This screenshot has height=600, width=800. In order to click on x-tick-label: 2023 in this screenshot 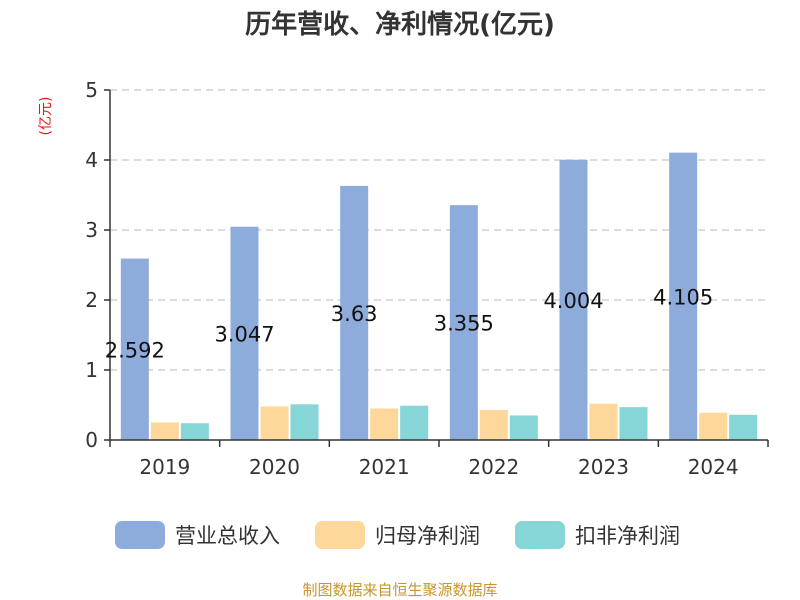, I will do `click(603, 467)`.